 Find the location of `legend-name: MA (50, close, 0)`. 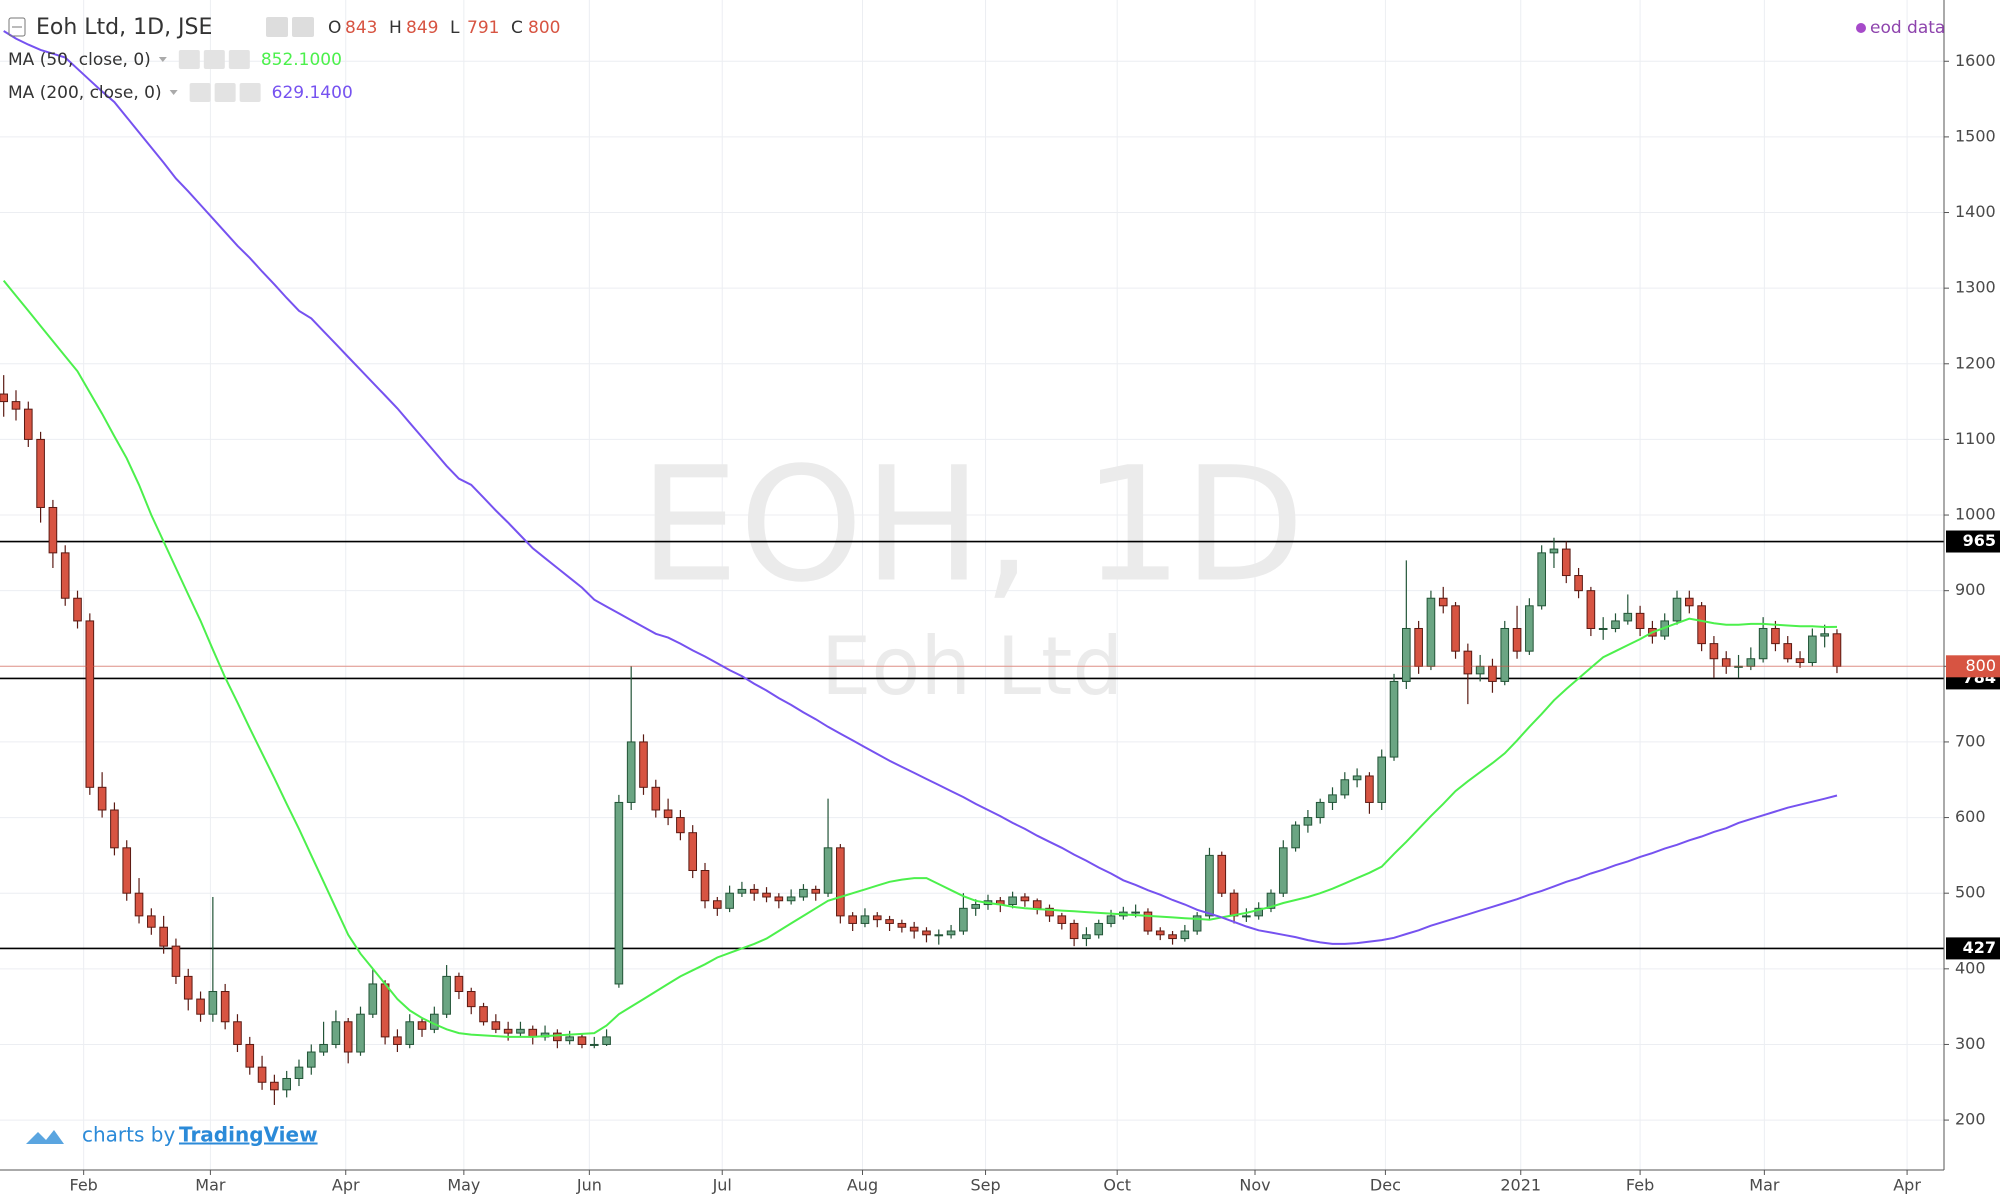

legend-name: MA (50, close, 0) is located at coordinates (79, 60).